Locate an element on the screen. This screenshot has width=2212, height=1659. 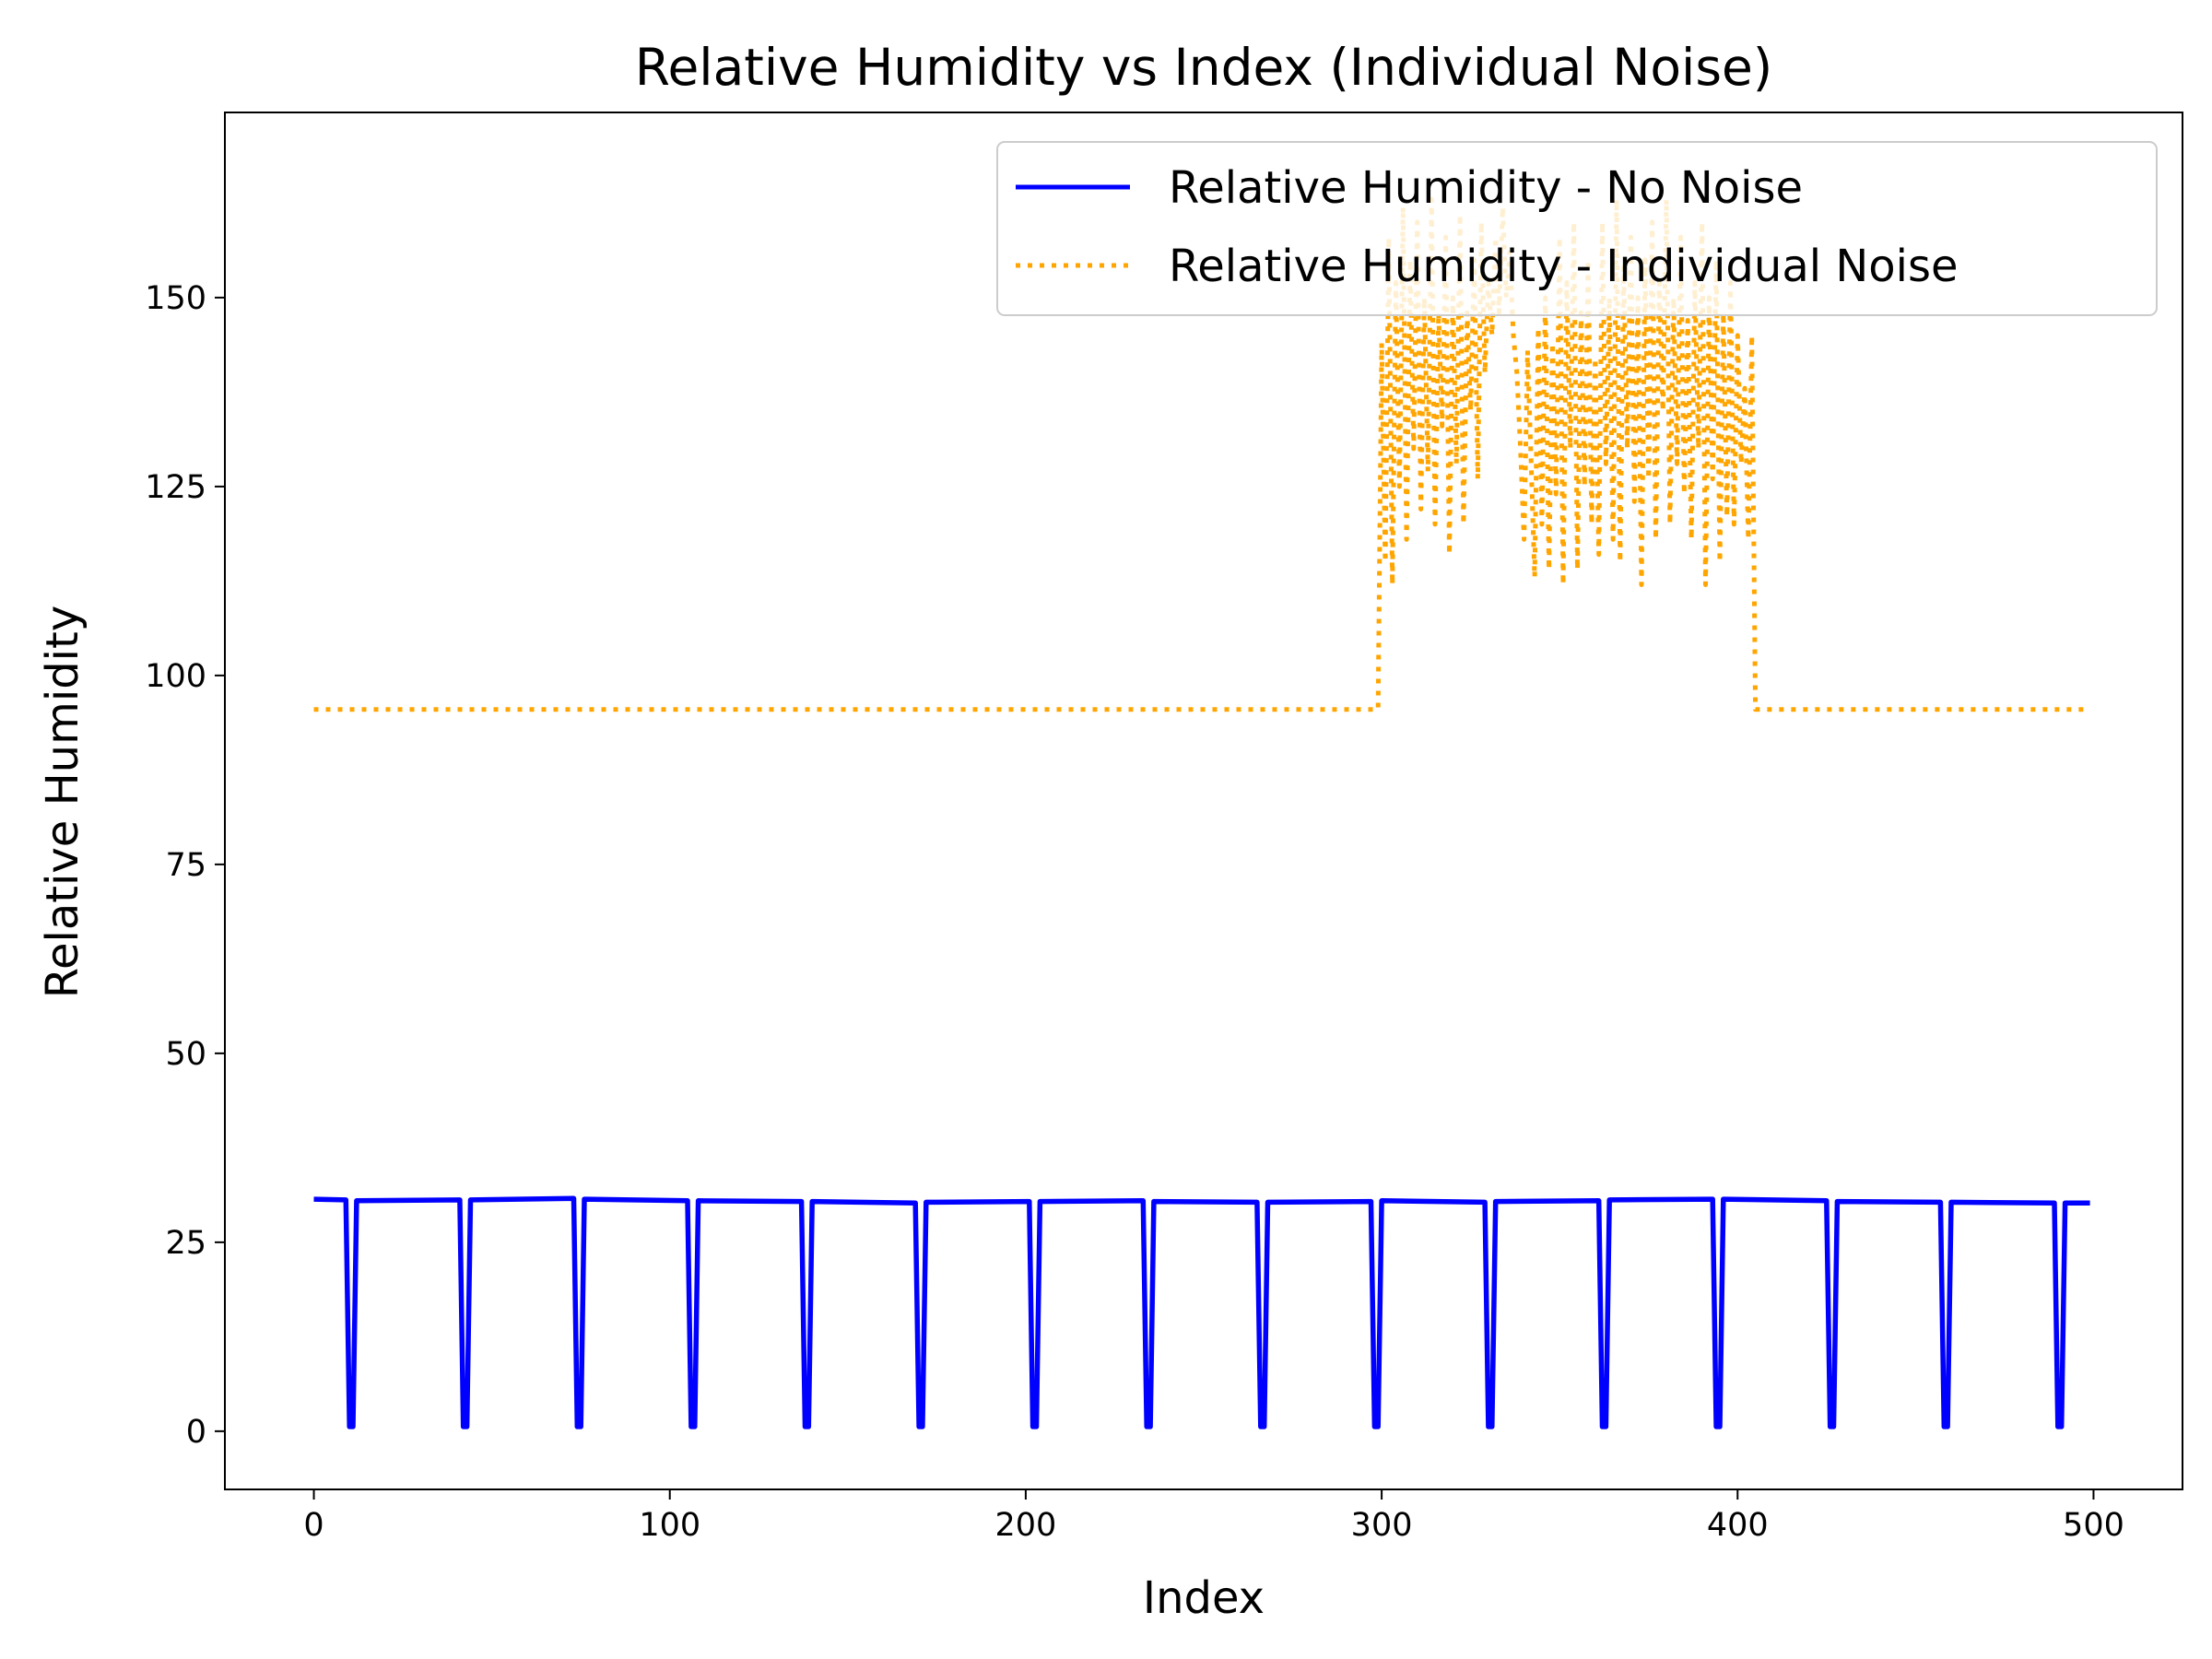
legend-box is located at coordinates (1577, 228).